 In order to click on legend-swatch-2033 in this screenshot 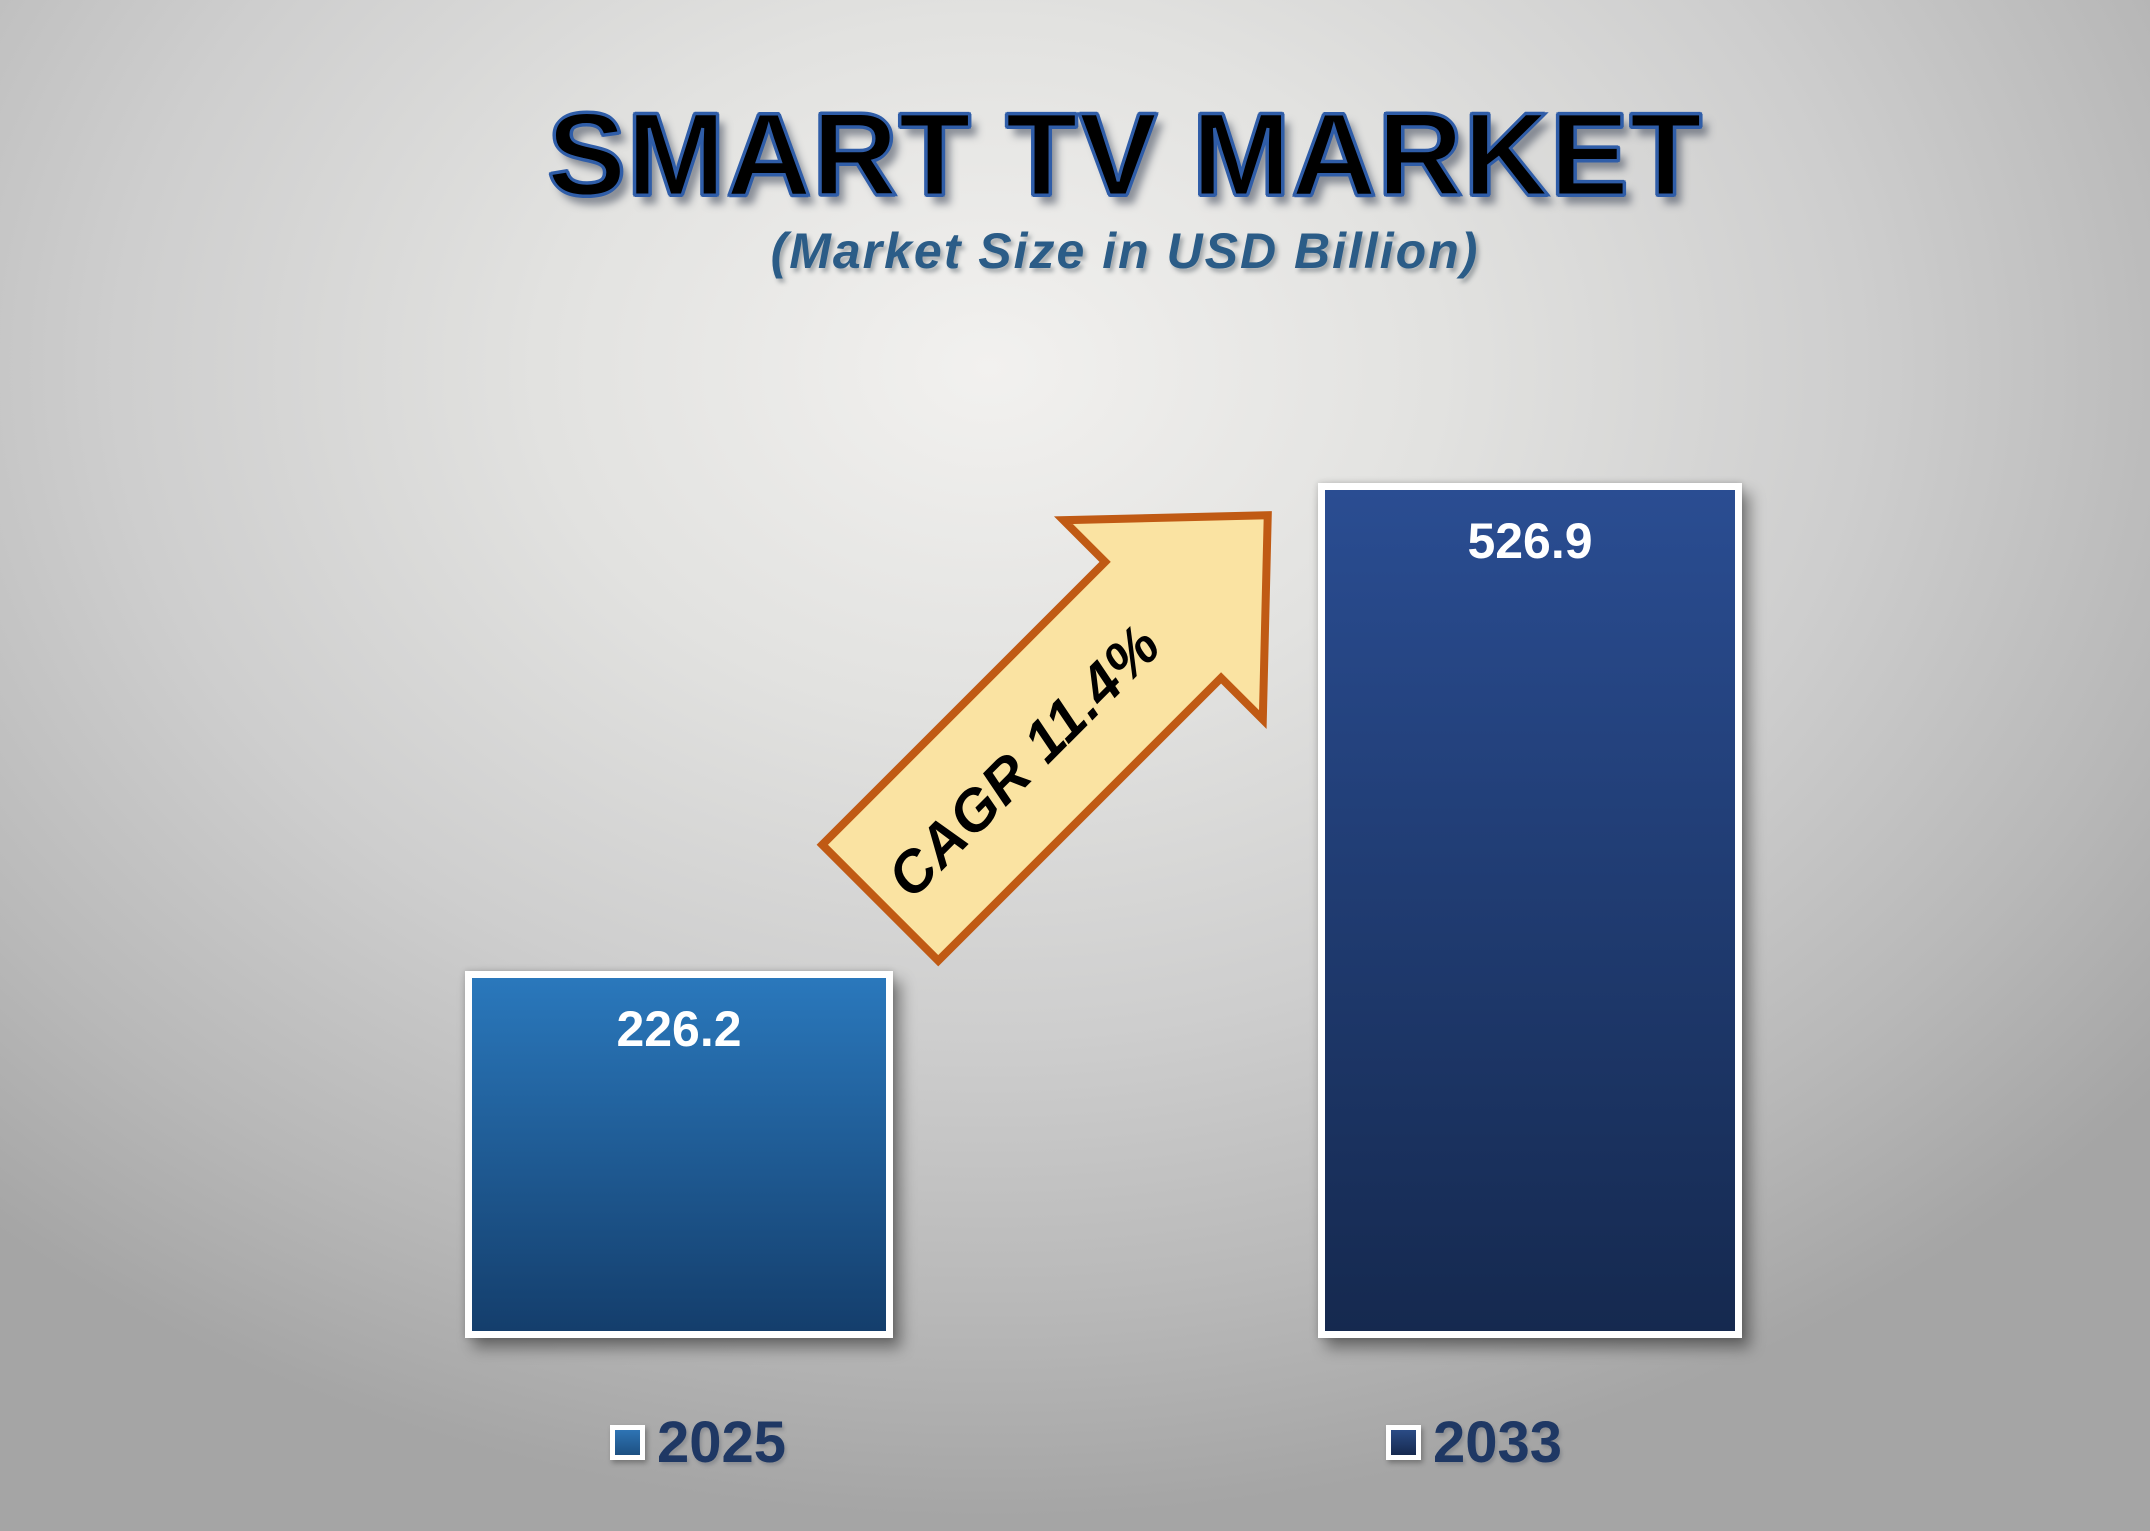, I will do `click(1403, 1442)`.